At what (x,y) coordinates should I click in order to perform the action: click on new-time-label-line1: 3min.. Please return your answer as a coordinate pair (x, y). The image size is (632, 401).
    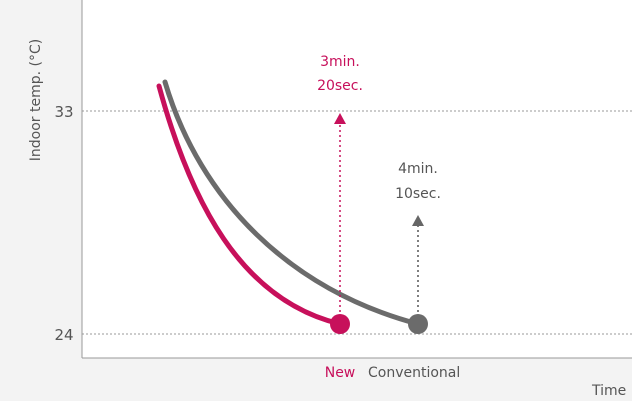
    Looking at the image, I should click on (340, 62).